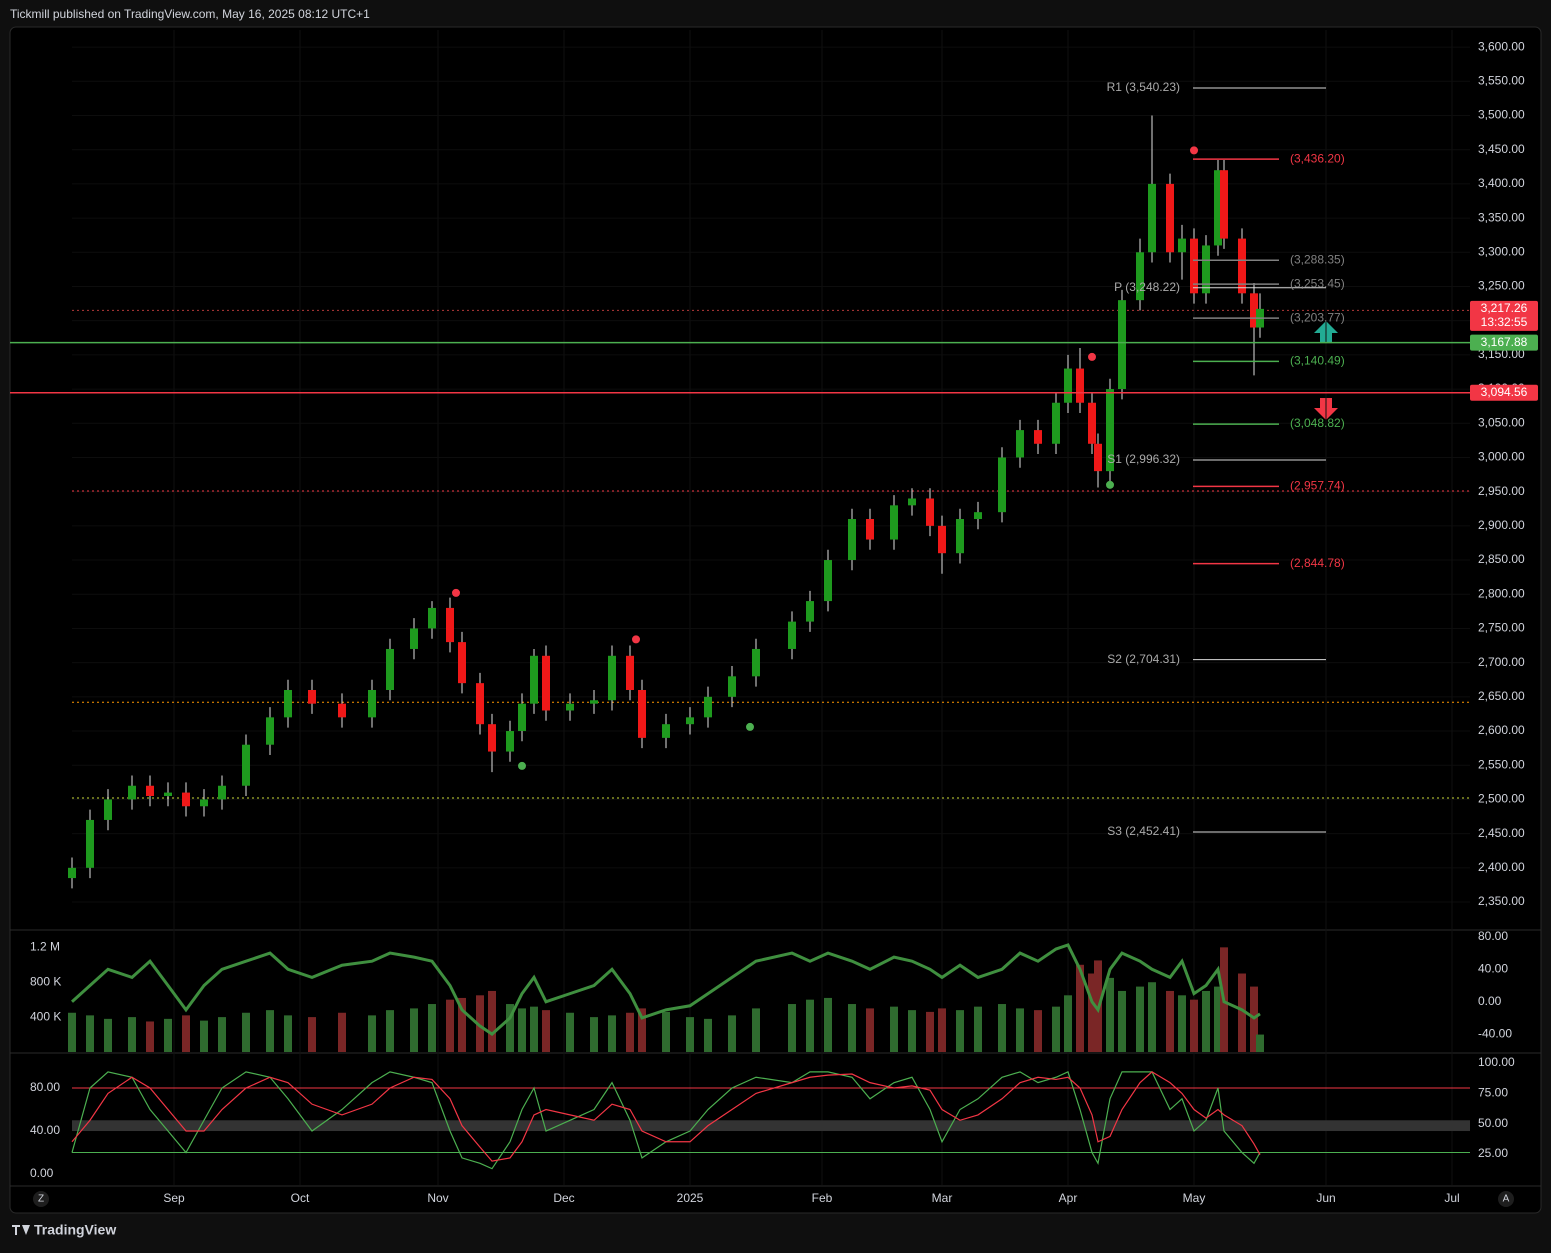  Describe the element at coordinates (174, 1198) in the screenshot. I see `x-tick-label: Sep` at that location.